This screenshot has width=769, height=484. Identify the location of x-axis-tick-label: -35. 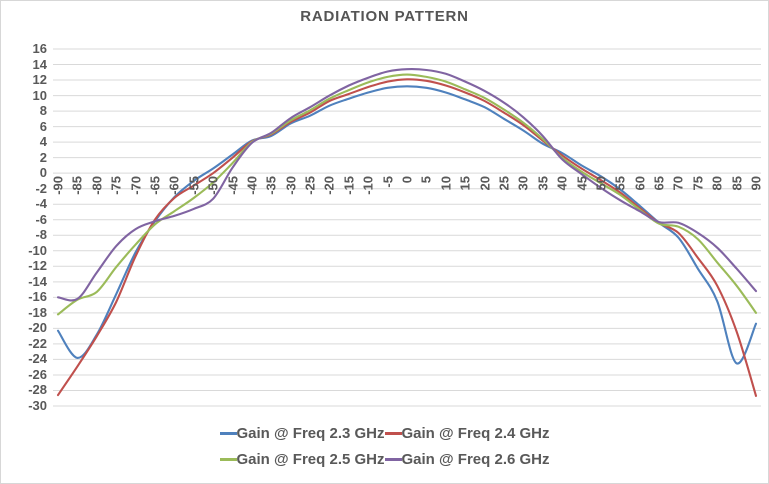
(271, 185).